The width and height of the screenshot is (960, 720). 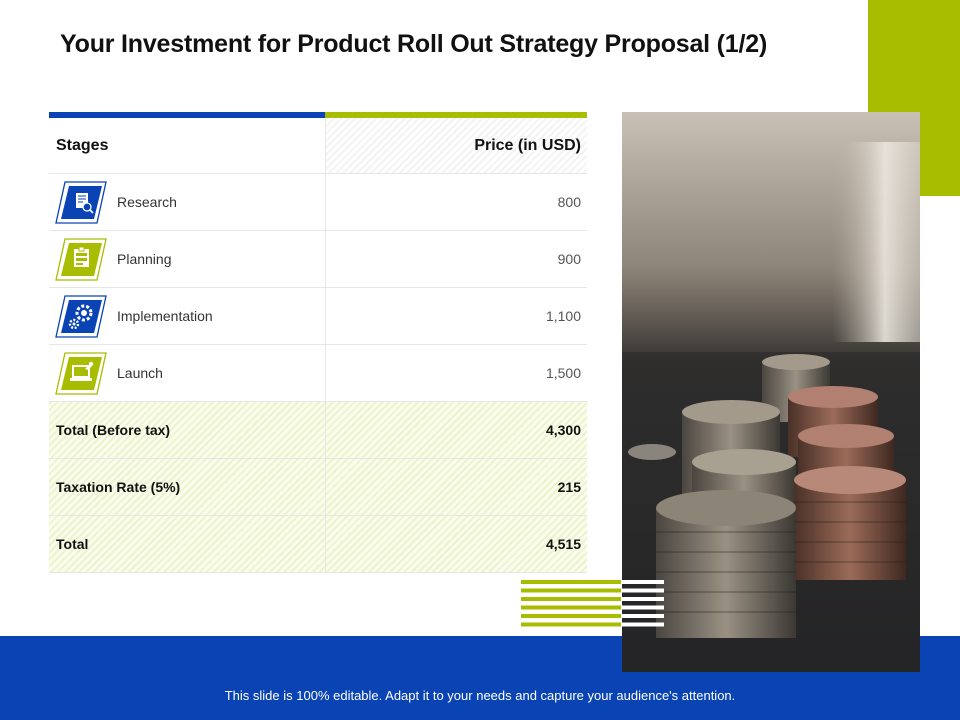 What do you see at coordinates (82, 145) in the screenshot?
I see `header-stages: Stages` at bounding box center [82, 145].